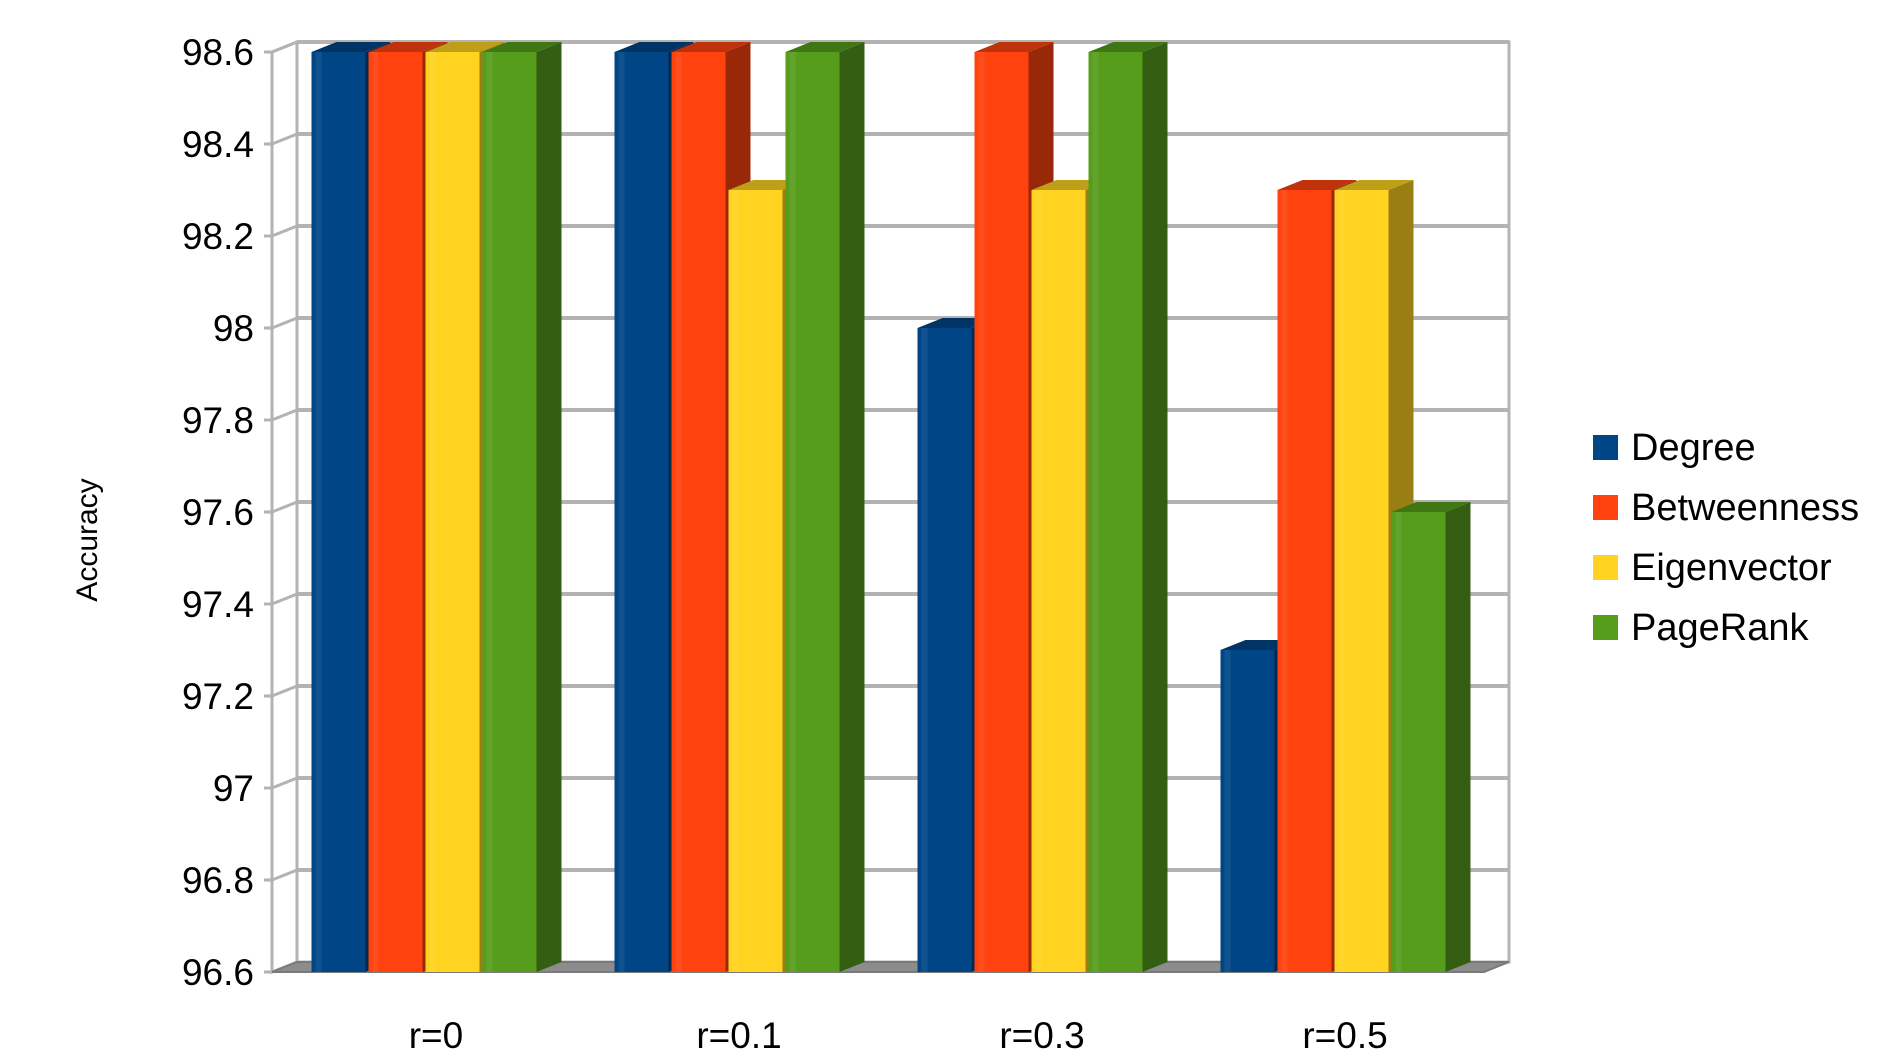 This screenshot has height=1062, width=1892. I want to click on y-tick-label: 97.6, so click(218, 512).